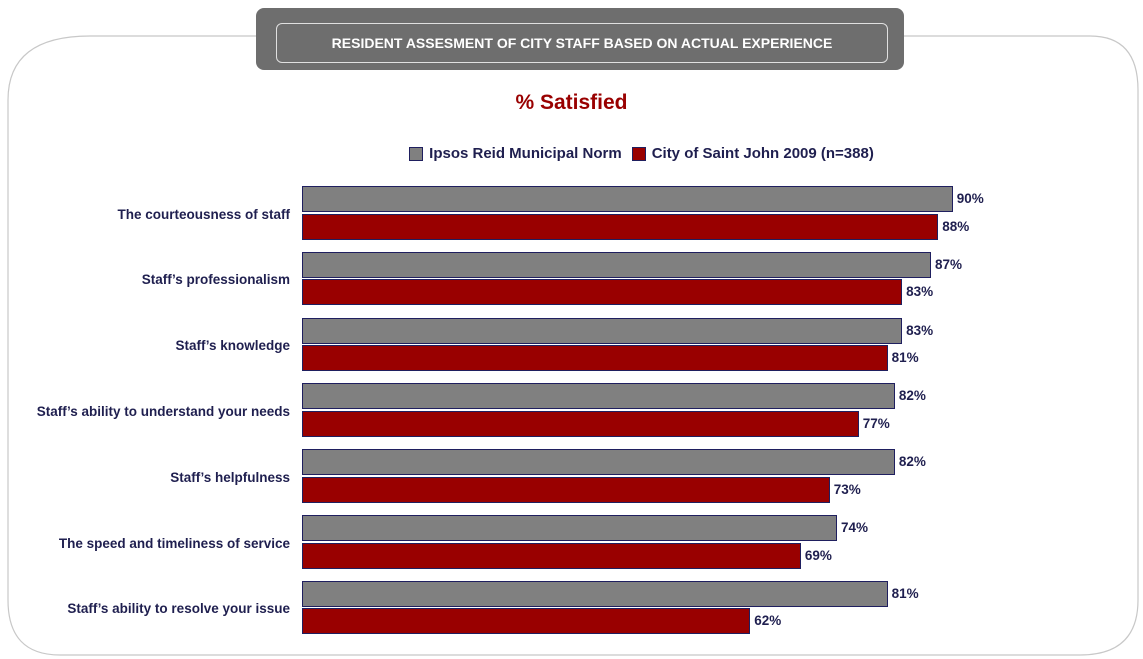 This screenshot has height=659, width=1143. I want to click on value-label: 87%, so click(949, 264).